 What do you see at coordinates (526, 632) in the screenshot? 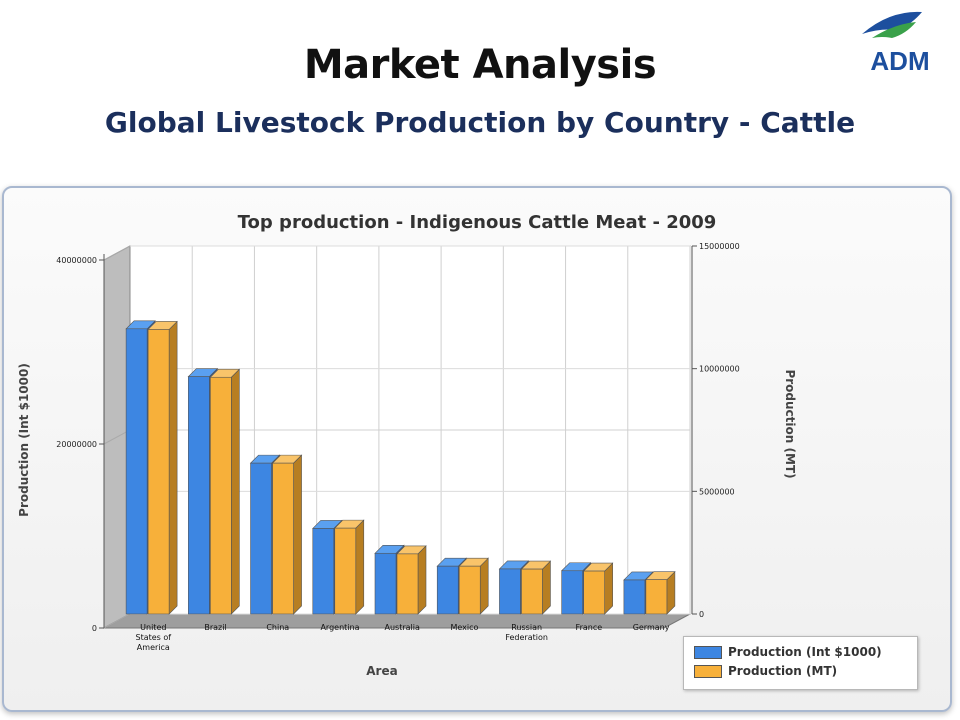
I see `x-tick-label: Russian Federation` at bounding box center [526, 632].